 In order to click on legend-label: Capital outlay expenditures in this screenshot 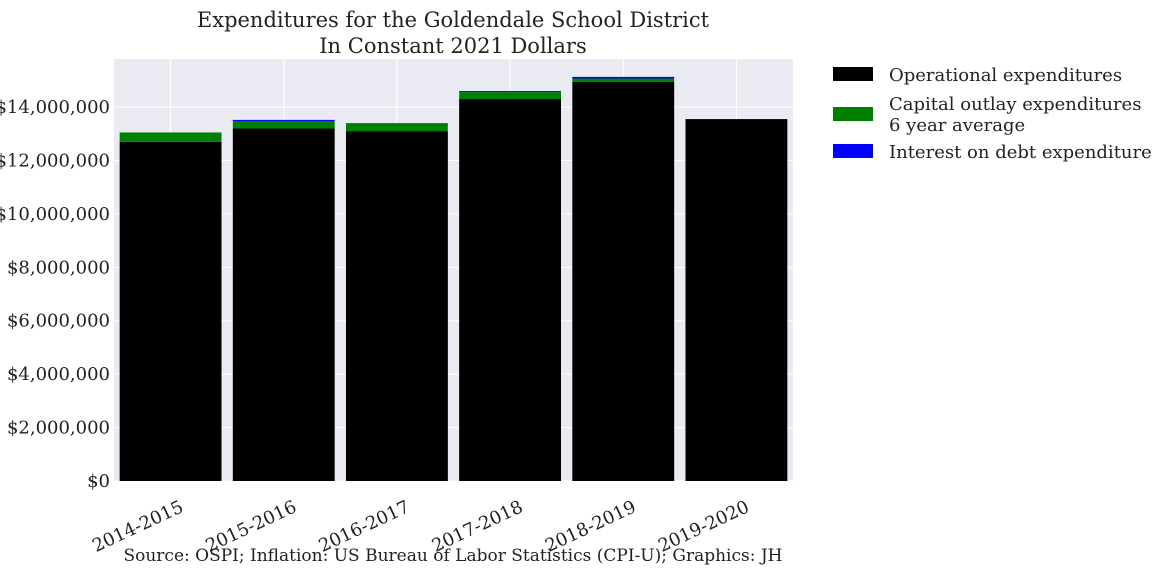, I will do `click(1015, 104)`.